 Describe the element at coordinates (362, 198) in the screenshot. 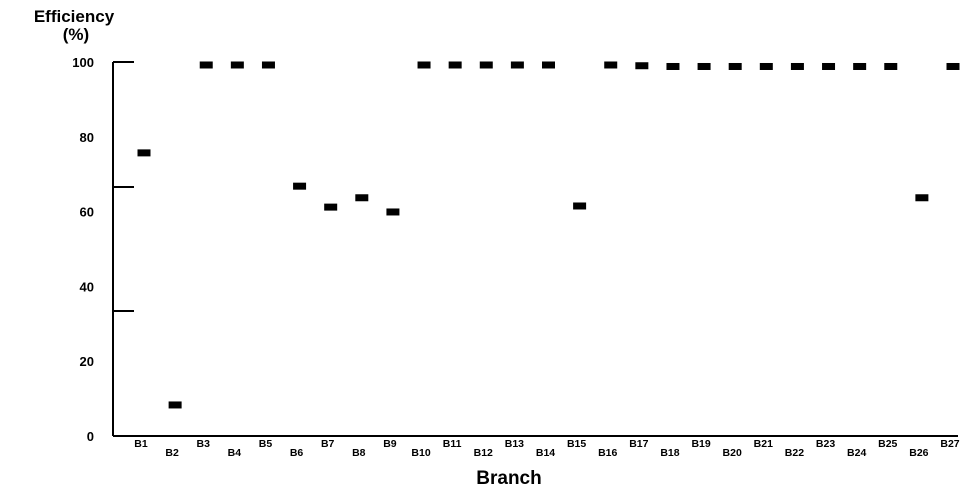

I see `data-point-b8` at that location.